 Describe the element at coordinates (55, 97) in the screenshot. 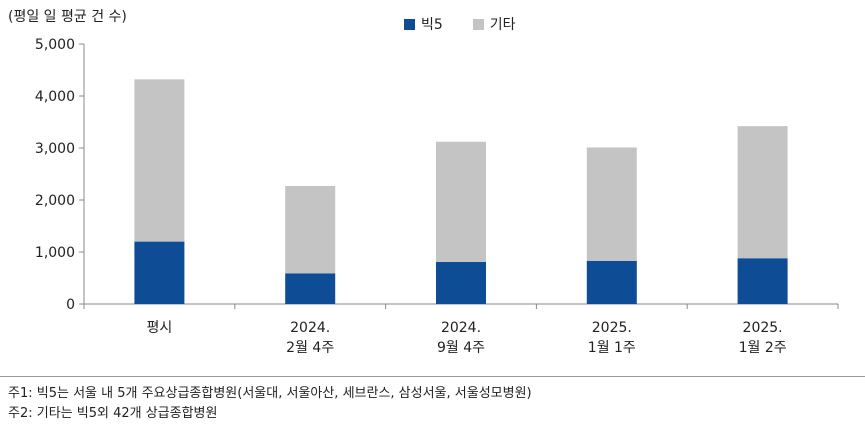

I see `y-tick-label: 4,000` at that location.